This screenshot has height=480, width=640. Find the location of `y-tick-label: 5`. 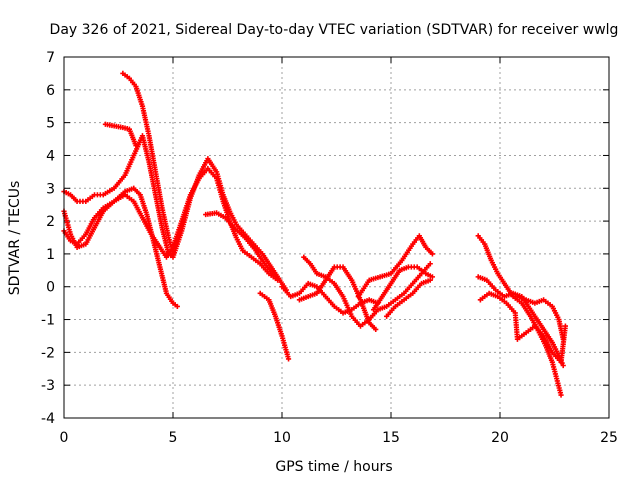

y-tick-label: 5 is located at coordinates (50, 124).